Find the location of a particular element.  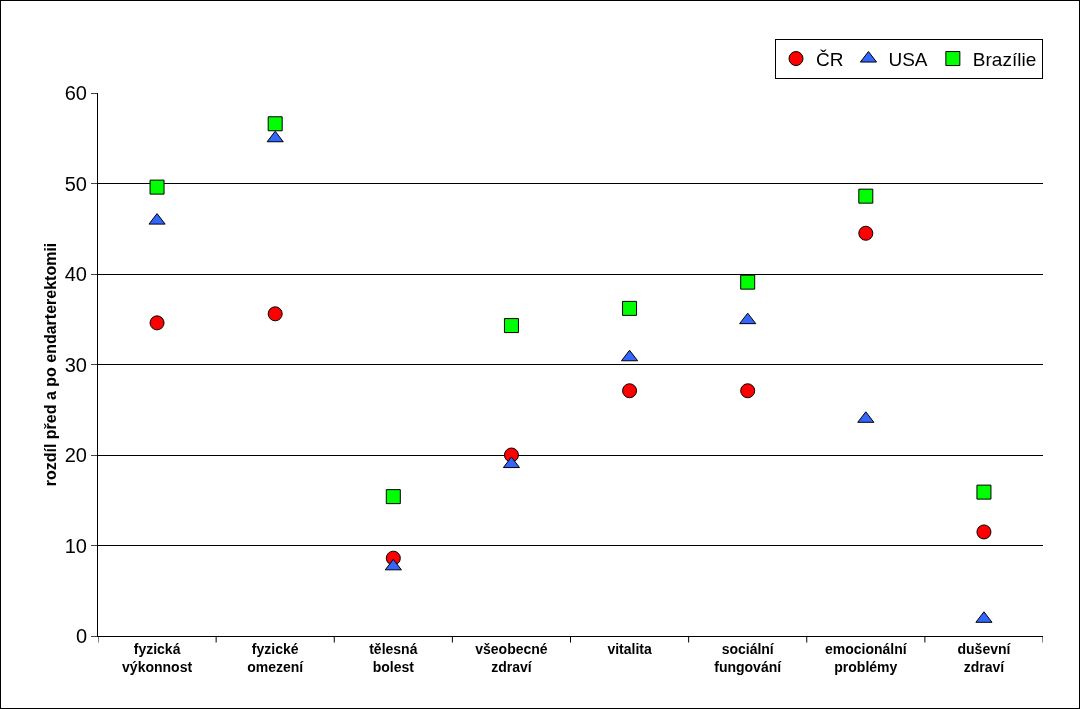

legend-label: Brazílie is located at coordinates (1004, 59).